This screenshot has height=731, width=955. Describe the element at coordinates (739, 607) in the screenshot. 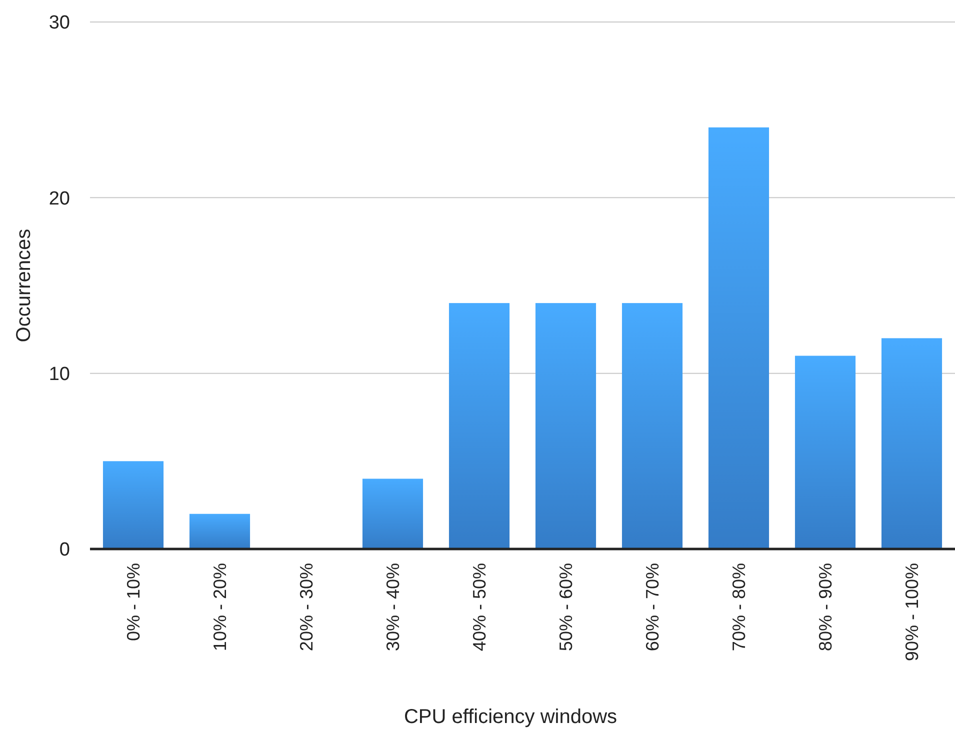

I see `x-tick-label: 70% - 80%` at that location.